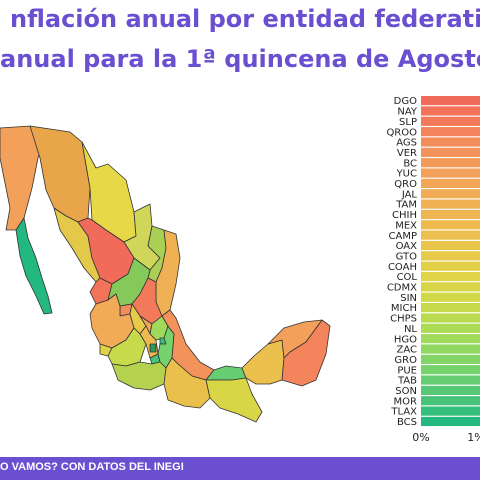 This screenshot has height=480, width=480. I want to click on state-label: MICH, so click(404, 308).